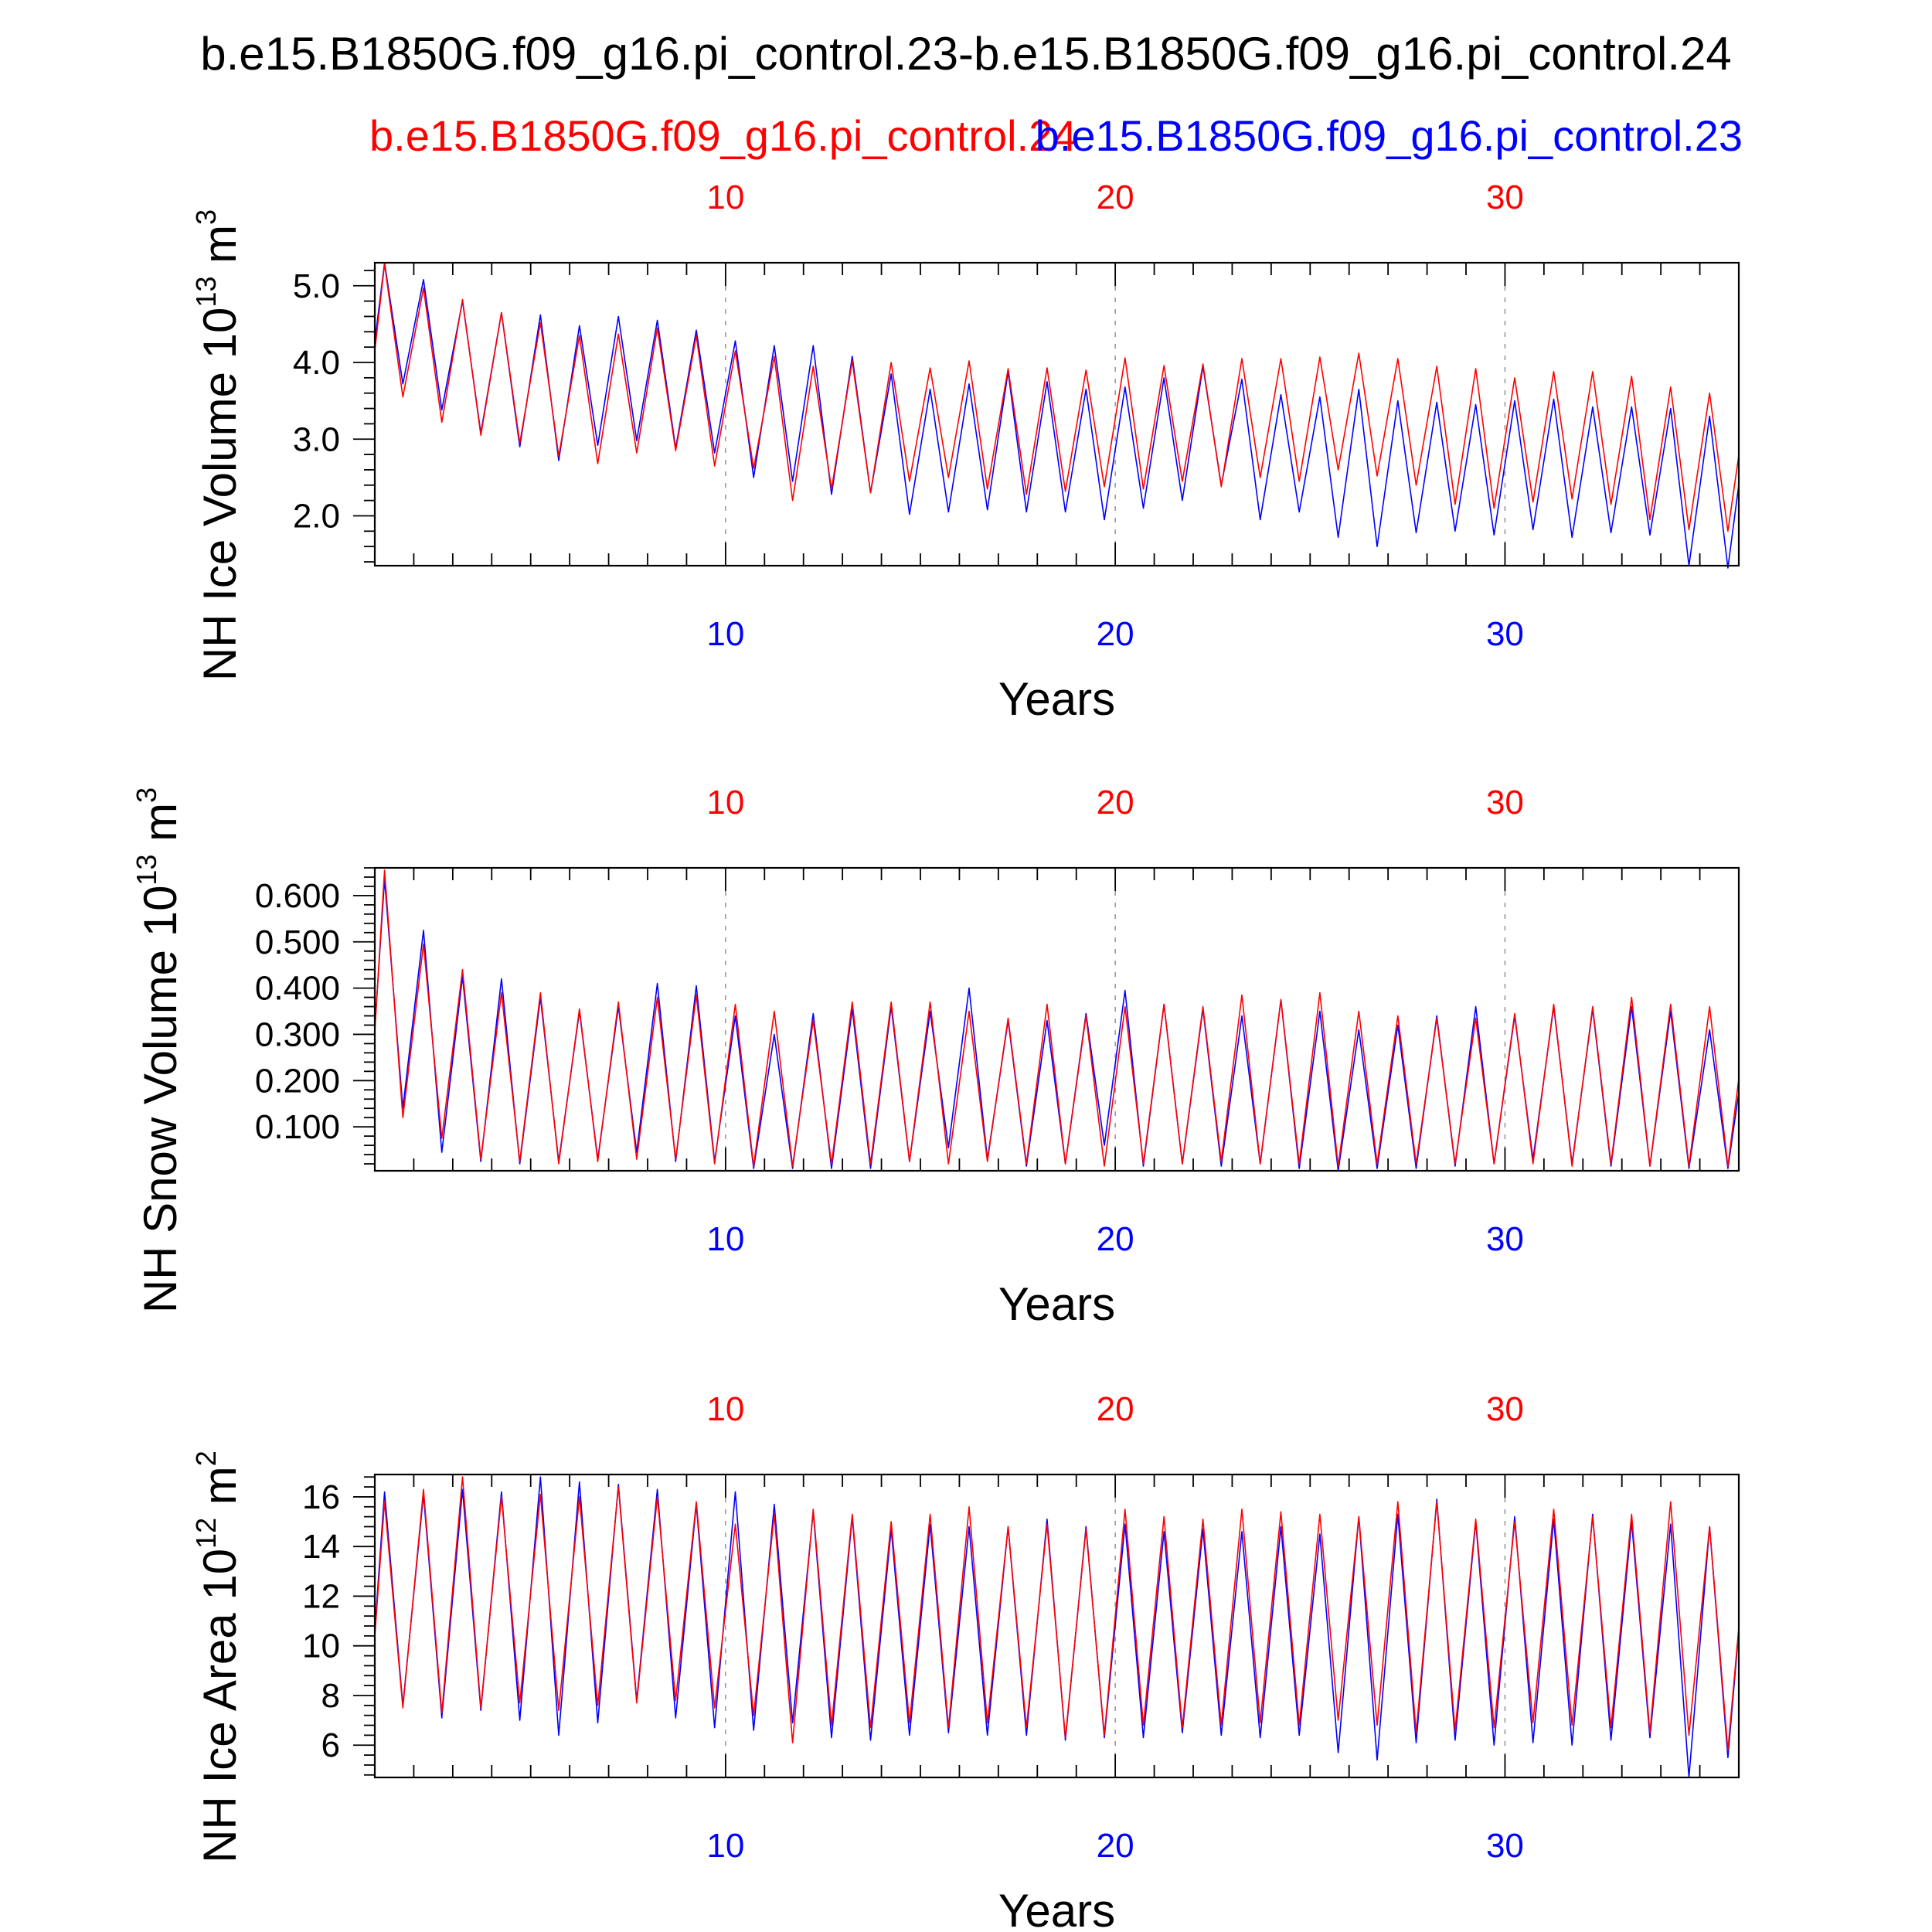 Image resolution: width=1932 pixels, height=1932 pixels. What do you see at coordinates (321, 1497) in the screenshot?
I see `y-tick-label: 16` at bounding box center [321, 1497].